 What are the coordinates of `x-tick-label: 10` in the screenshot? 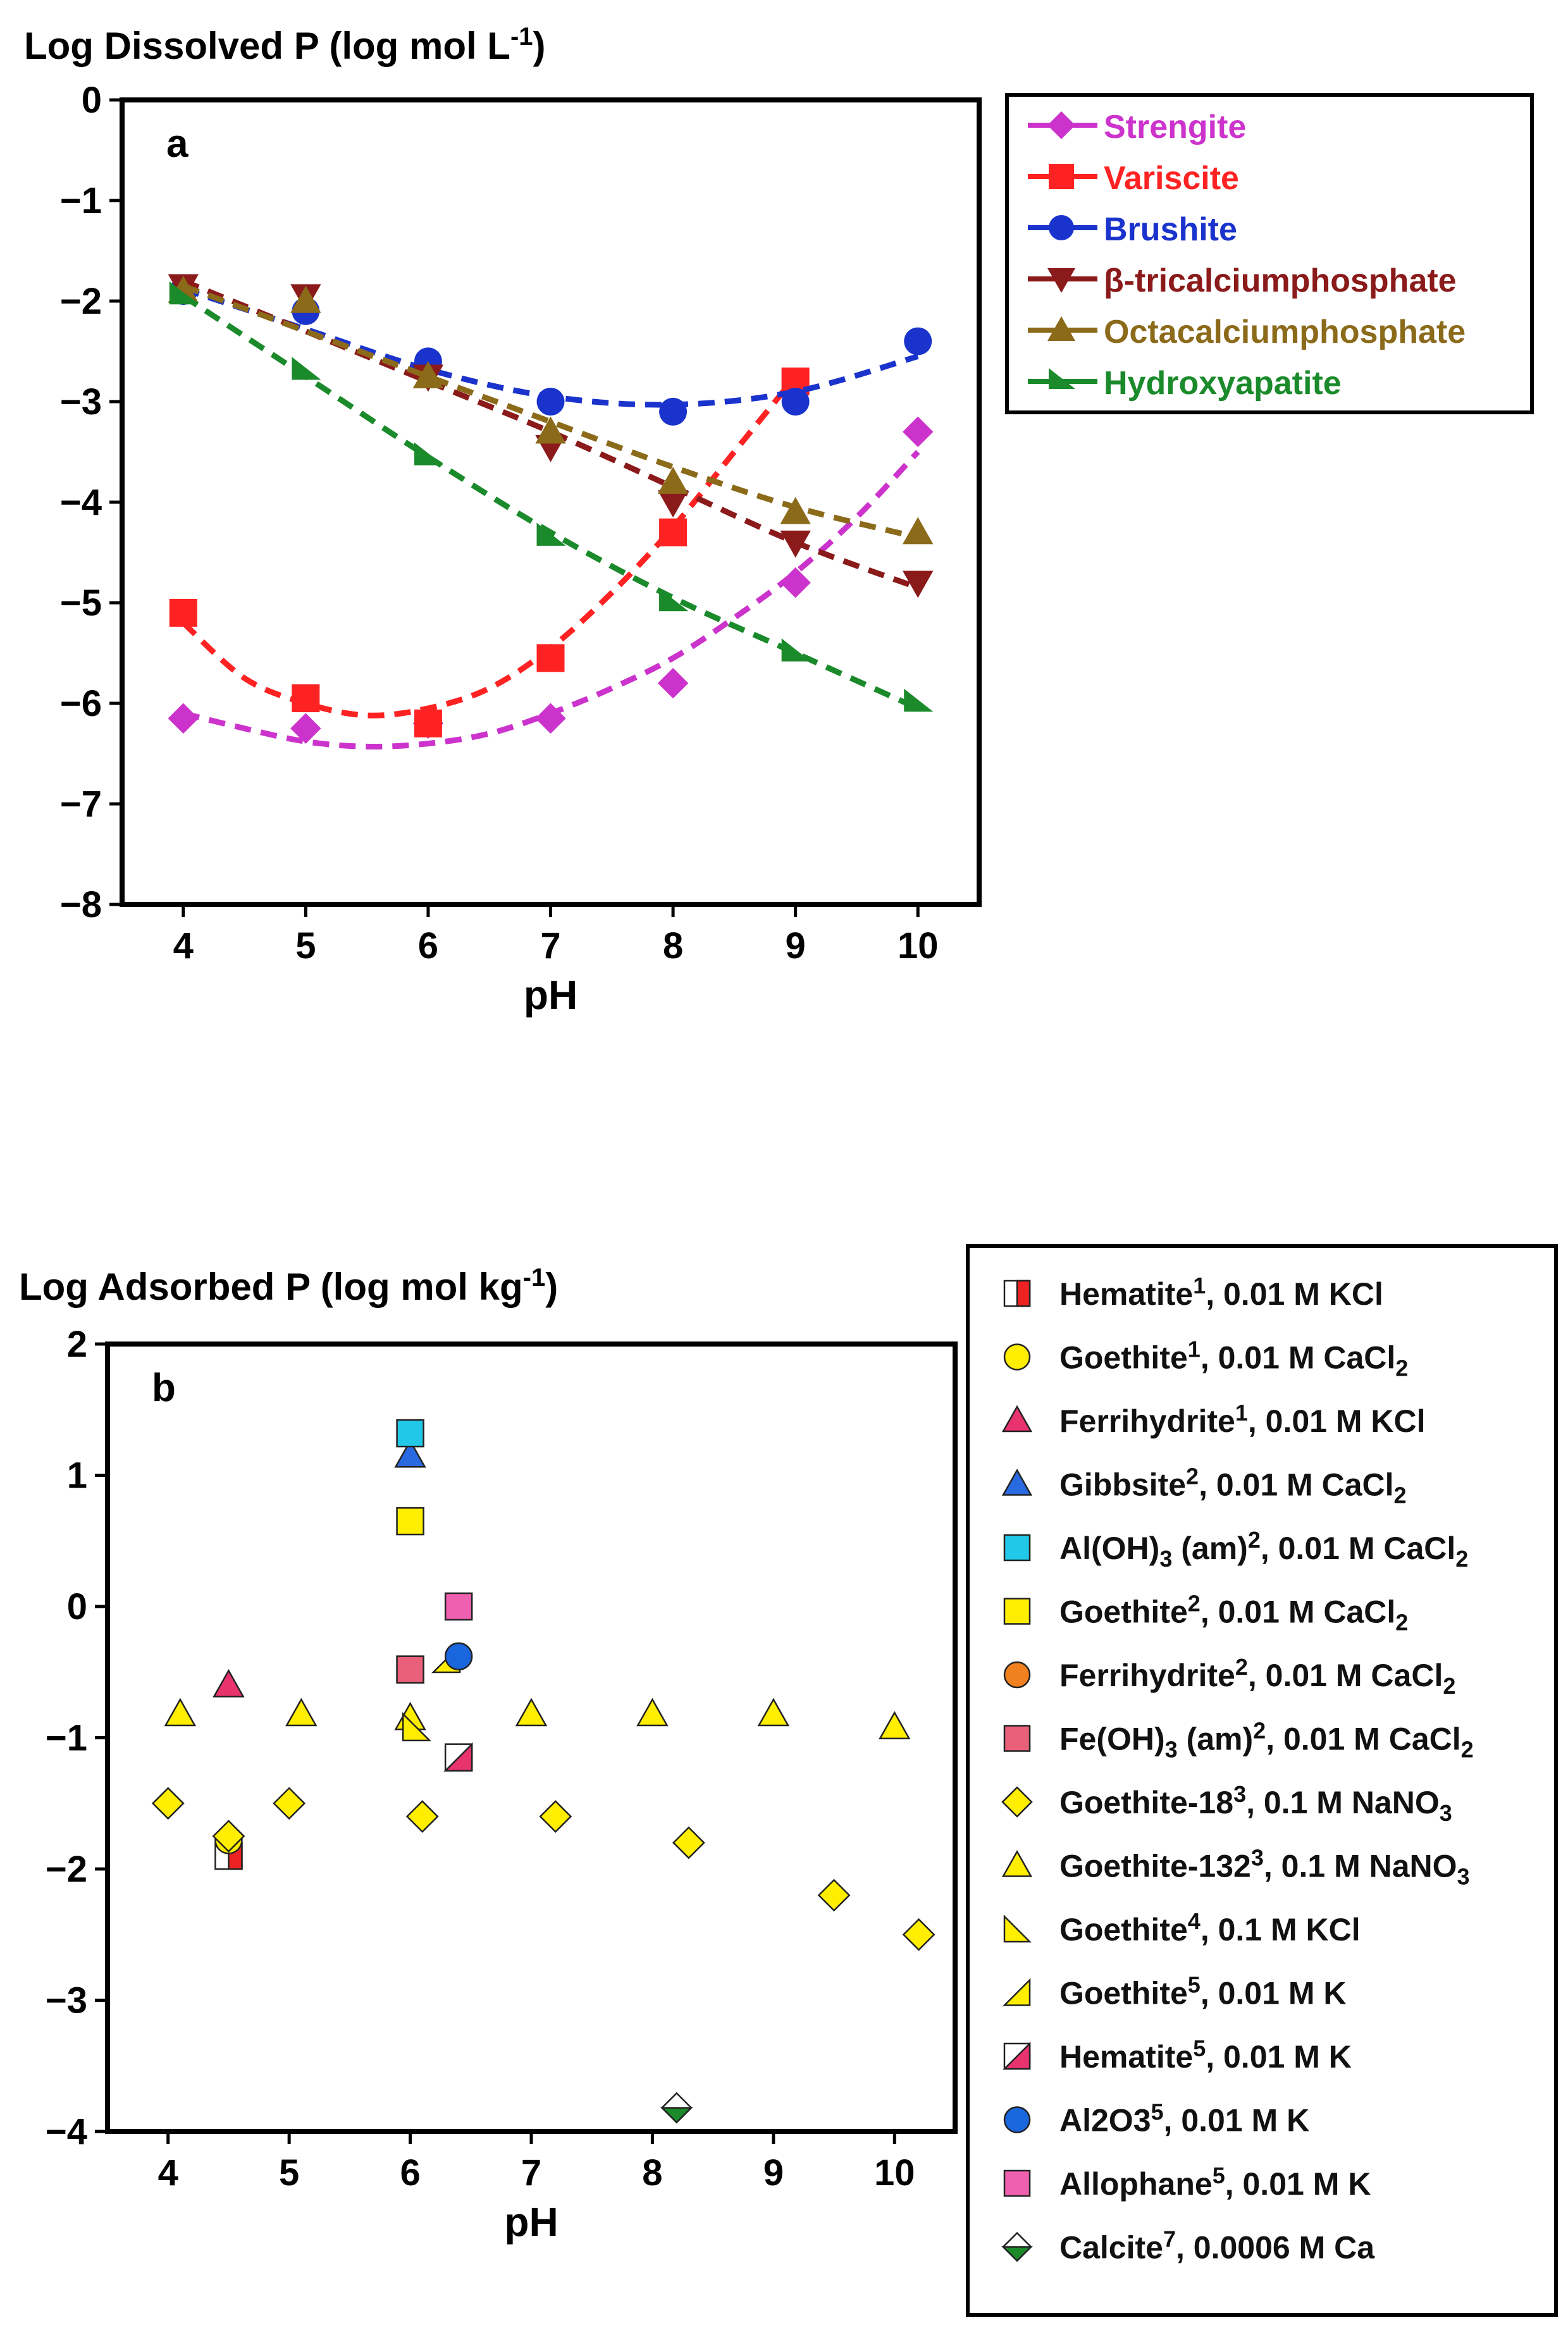 It's located at (894, 2173).